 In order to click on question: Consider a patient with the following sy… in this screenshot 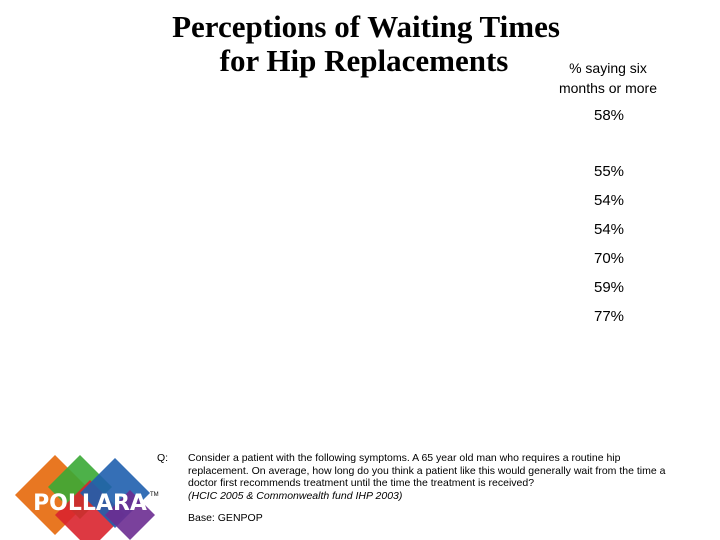, I will do `click(427, 470)`.